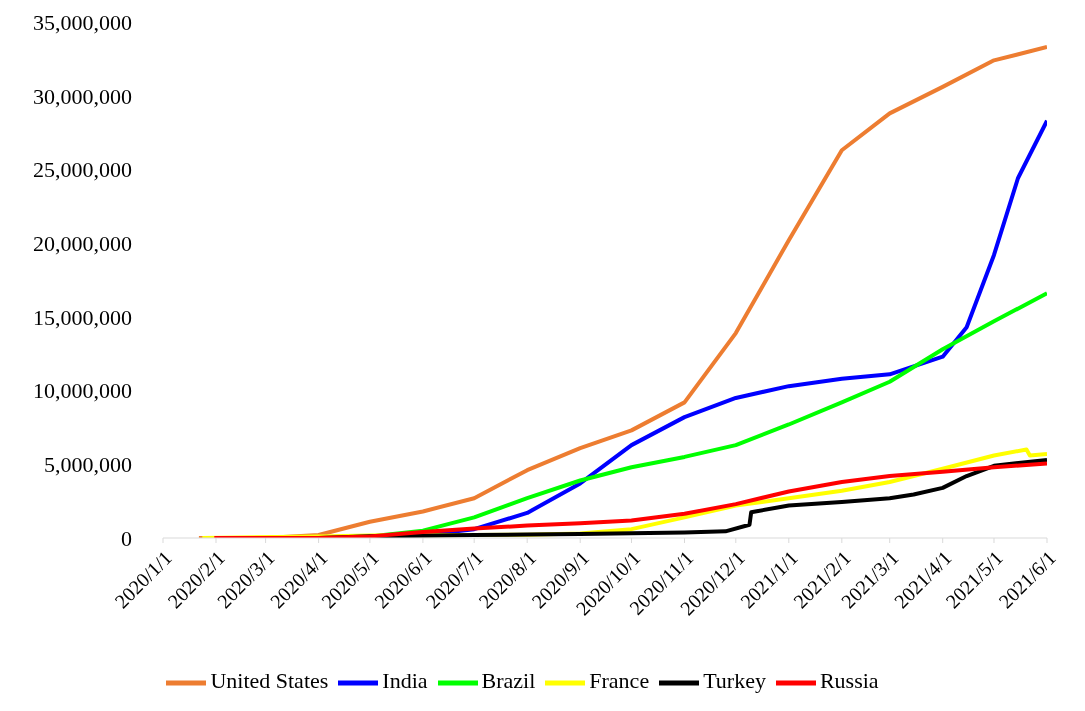  What do you see at coordinates (82, 243) in the screenshot?
I see `y-tick-label: 20,000,000` at bounding box center [82, 243].